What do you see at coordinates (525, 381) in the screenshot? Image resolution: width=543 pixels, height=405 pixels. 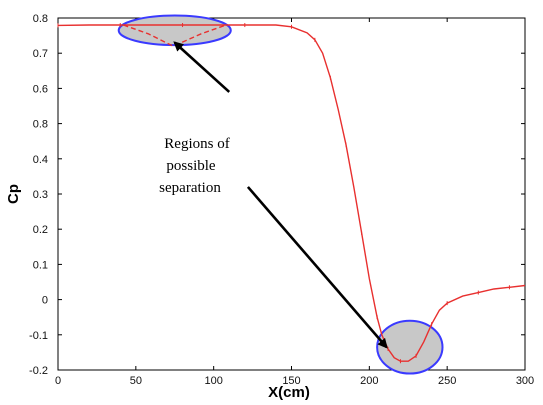 I see `x-tick-label: 300` at bounding box center [525, 381].